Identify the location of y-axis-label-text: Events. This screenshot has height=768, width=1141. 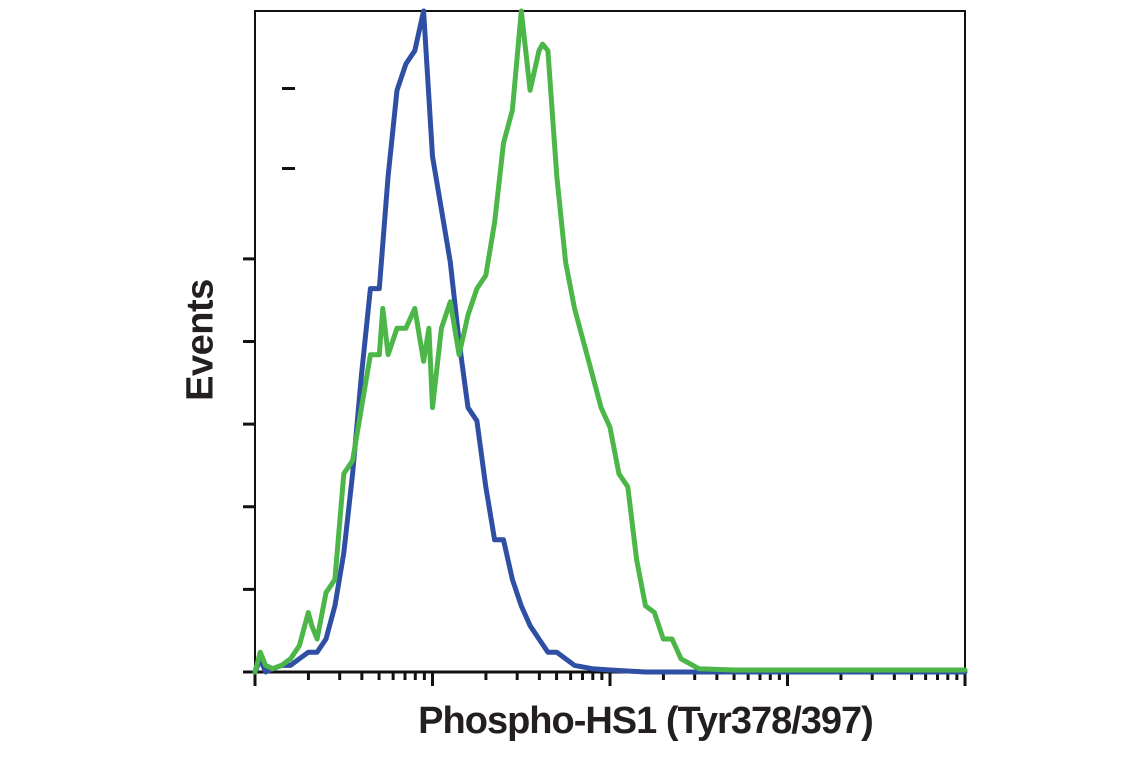
(200, 340).